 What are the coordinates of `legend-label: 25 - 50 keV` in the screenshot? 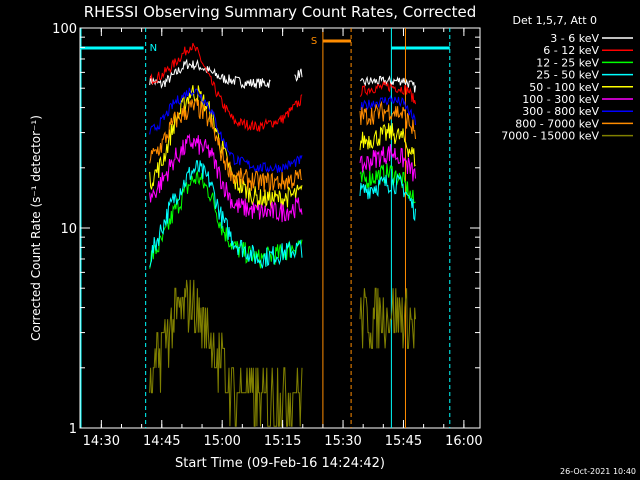 It's located at (567, 75).